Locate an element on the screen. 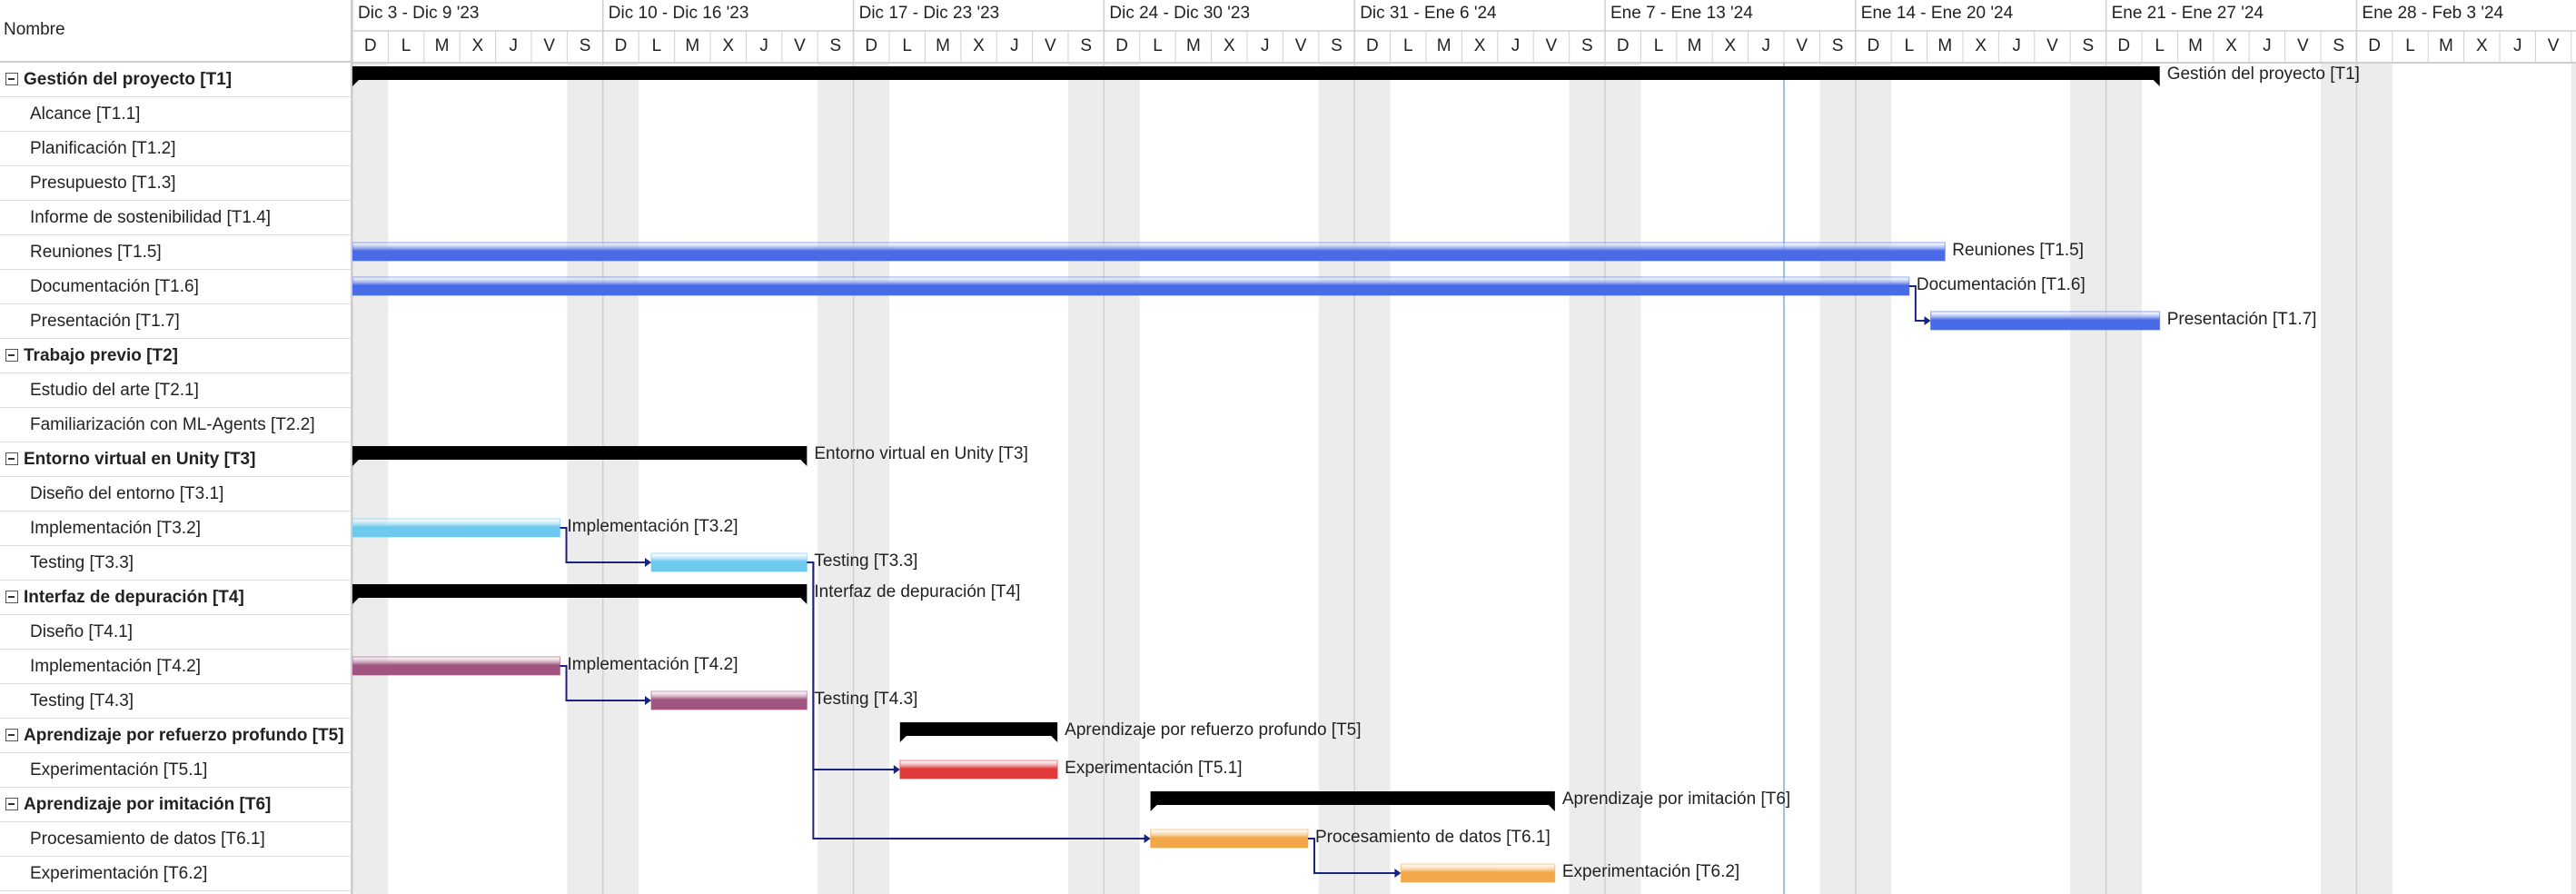  task-row: Reuniones [T1.5] is located at coordinates (175, 252).